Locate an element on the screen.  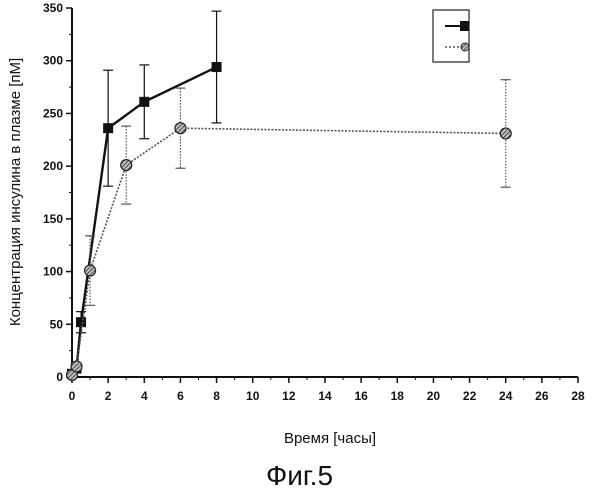
x-axis-label: Время [часы] is located at coordinates (330, 438).